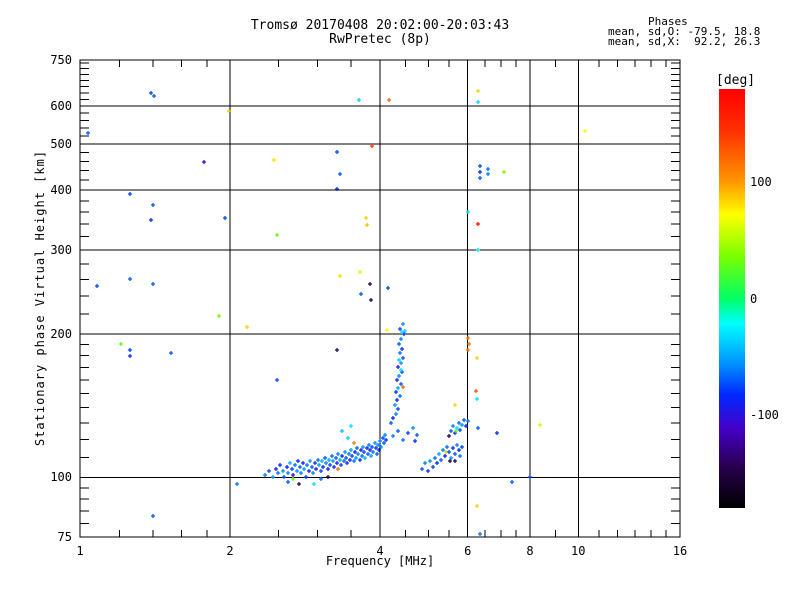 The width and height of the screenshot is (800, 600). I want to click on y-tick-label: 500, so click(61, 143).